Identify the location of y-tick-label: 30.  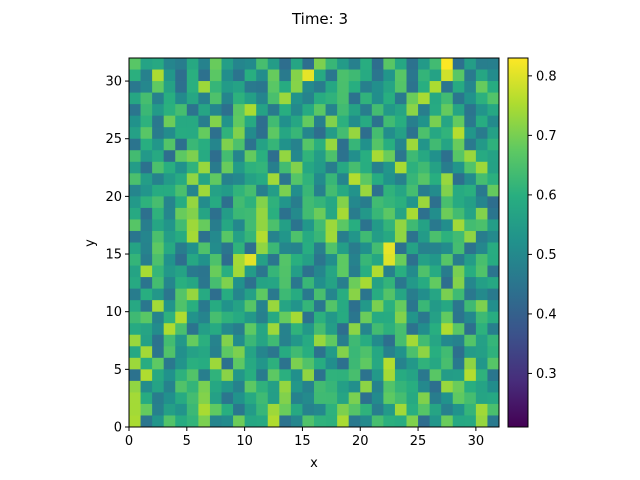
(113, 82).